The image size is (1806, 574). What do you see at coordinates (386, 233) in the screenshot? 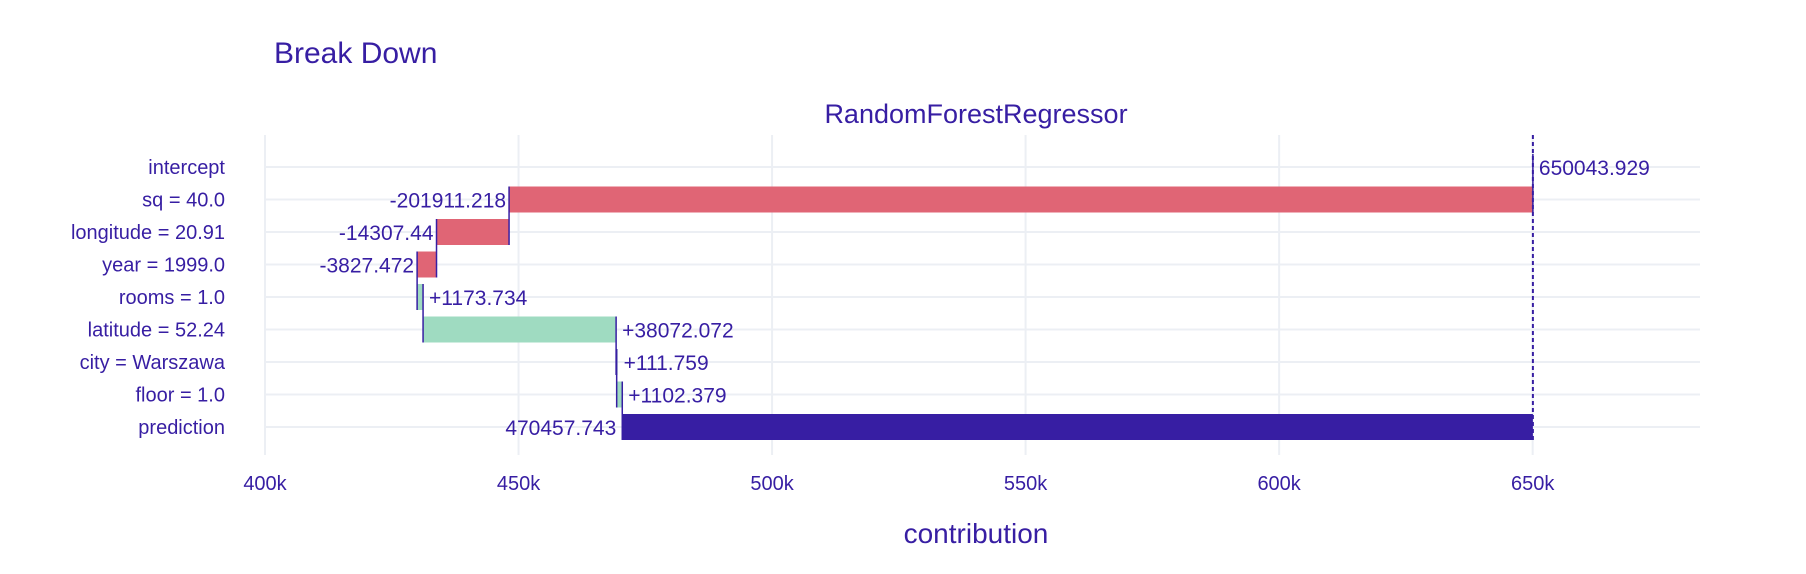
I see `data-label: -14307.44` at bounding box center [386, 233].